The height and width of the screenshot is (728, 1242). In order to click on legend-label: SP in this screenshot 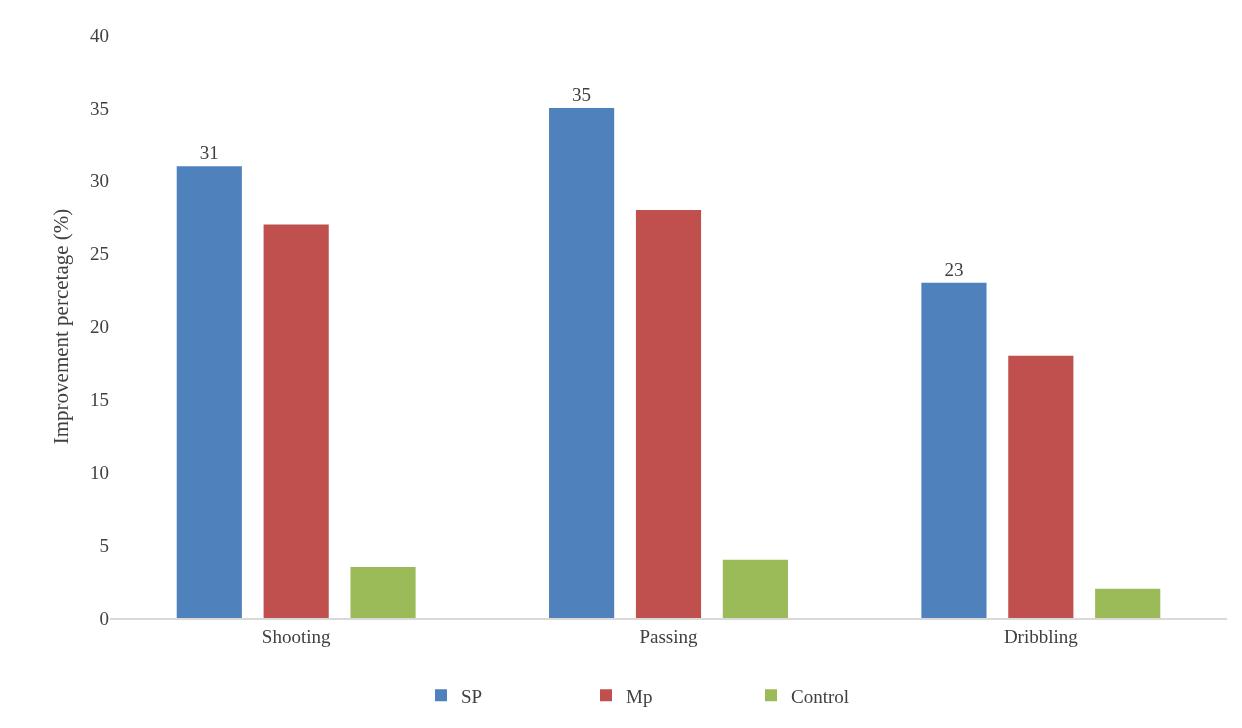, I will do `click(472, 696)`.